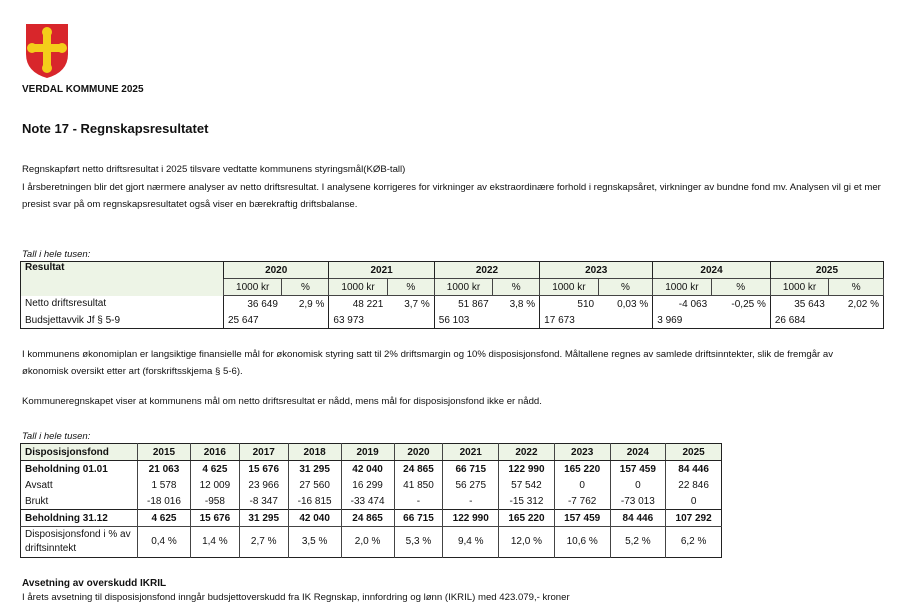  What do you see at coordinates (66, 304) in the screenshot?
I see `row-label: Netto driftsresultat` at bounding box center [66, 304].